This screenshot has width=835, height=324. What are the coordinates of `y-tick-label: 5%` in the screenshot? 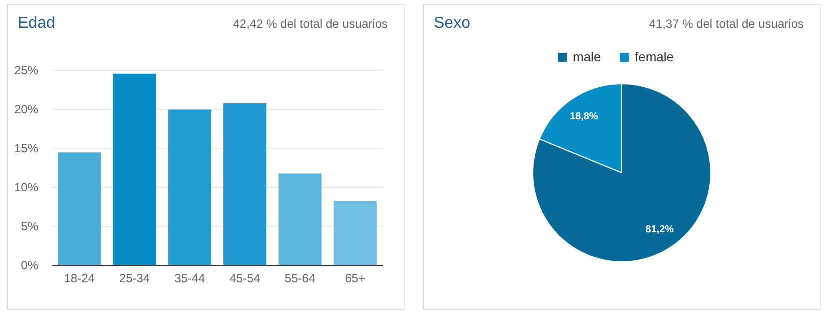 It's located at (30, 227).